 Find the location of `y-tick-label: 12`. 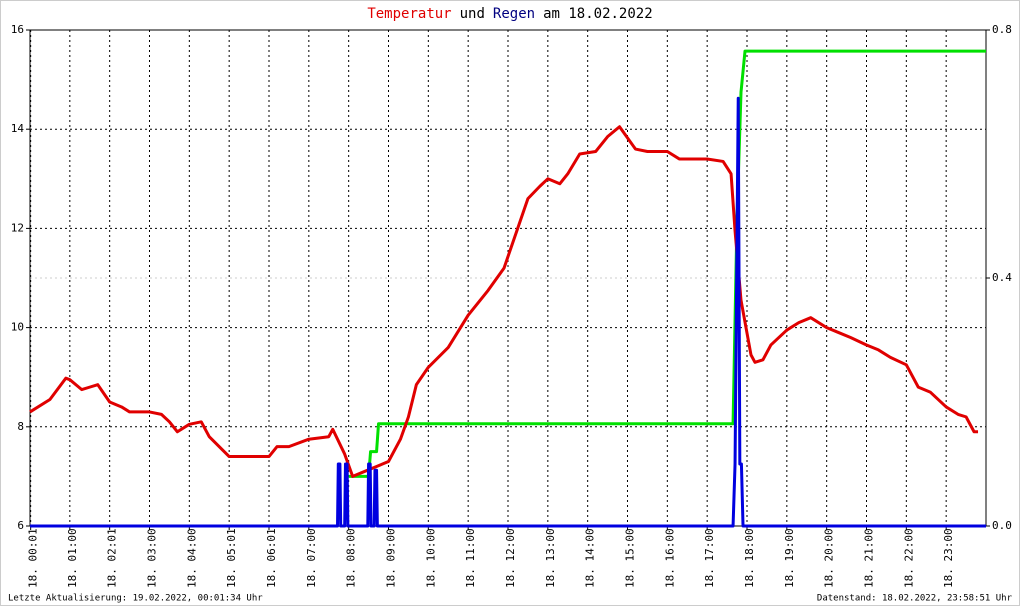

y-tick-label: 12 is located at coordinates (17, 227).